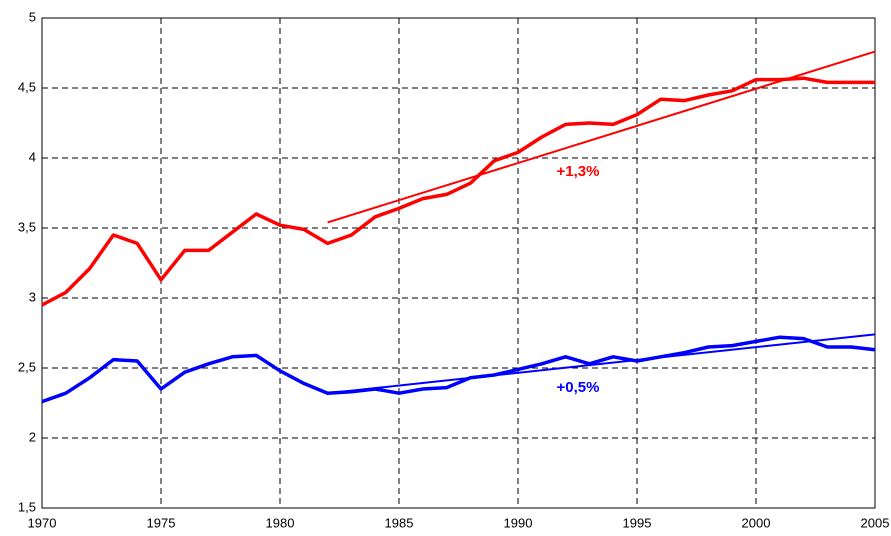  I want to click on y-tick-label: 4, so click(32, 156).